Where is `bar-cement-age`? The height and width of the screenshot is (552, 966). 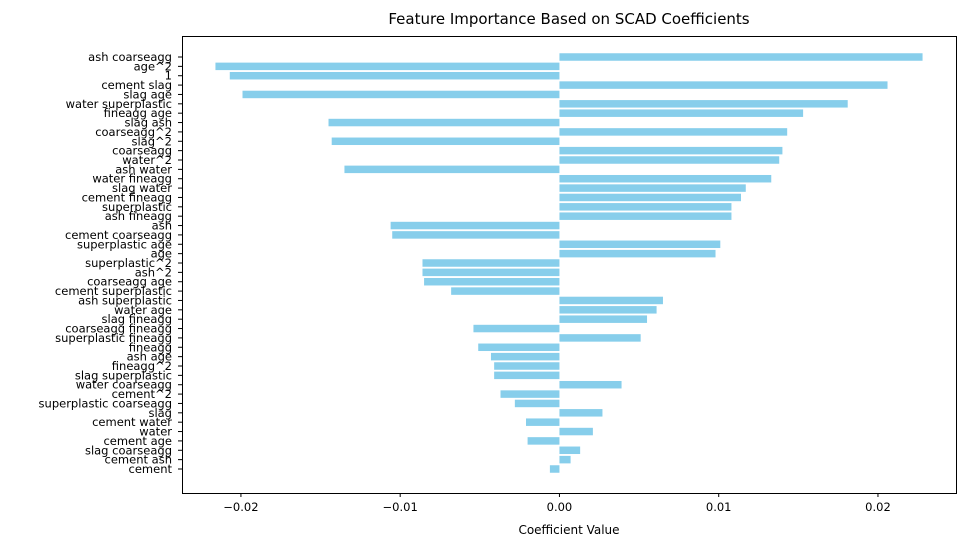
bar-cement-age is located at coordinates (543, 441).